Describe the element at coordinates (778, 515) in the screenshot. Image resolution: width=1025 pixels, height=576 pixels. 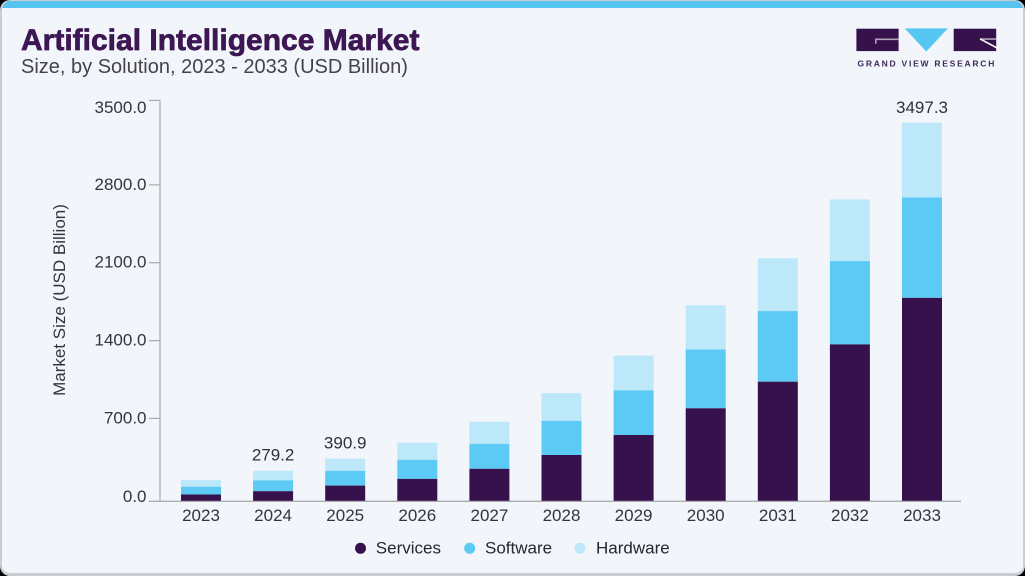
I see `svg-text: 2031` at that location.